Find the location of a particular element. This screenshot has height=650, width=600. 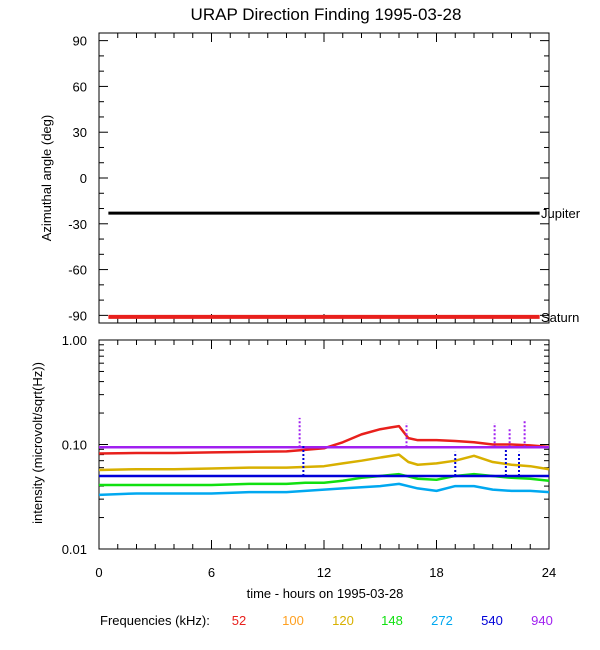

intensity-y-tick-label: 1.00 is located at coordinates (74, 340).